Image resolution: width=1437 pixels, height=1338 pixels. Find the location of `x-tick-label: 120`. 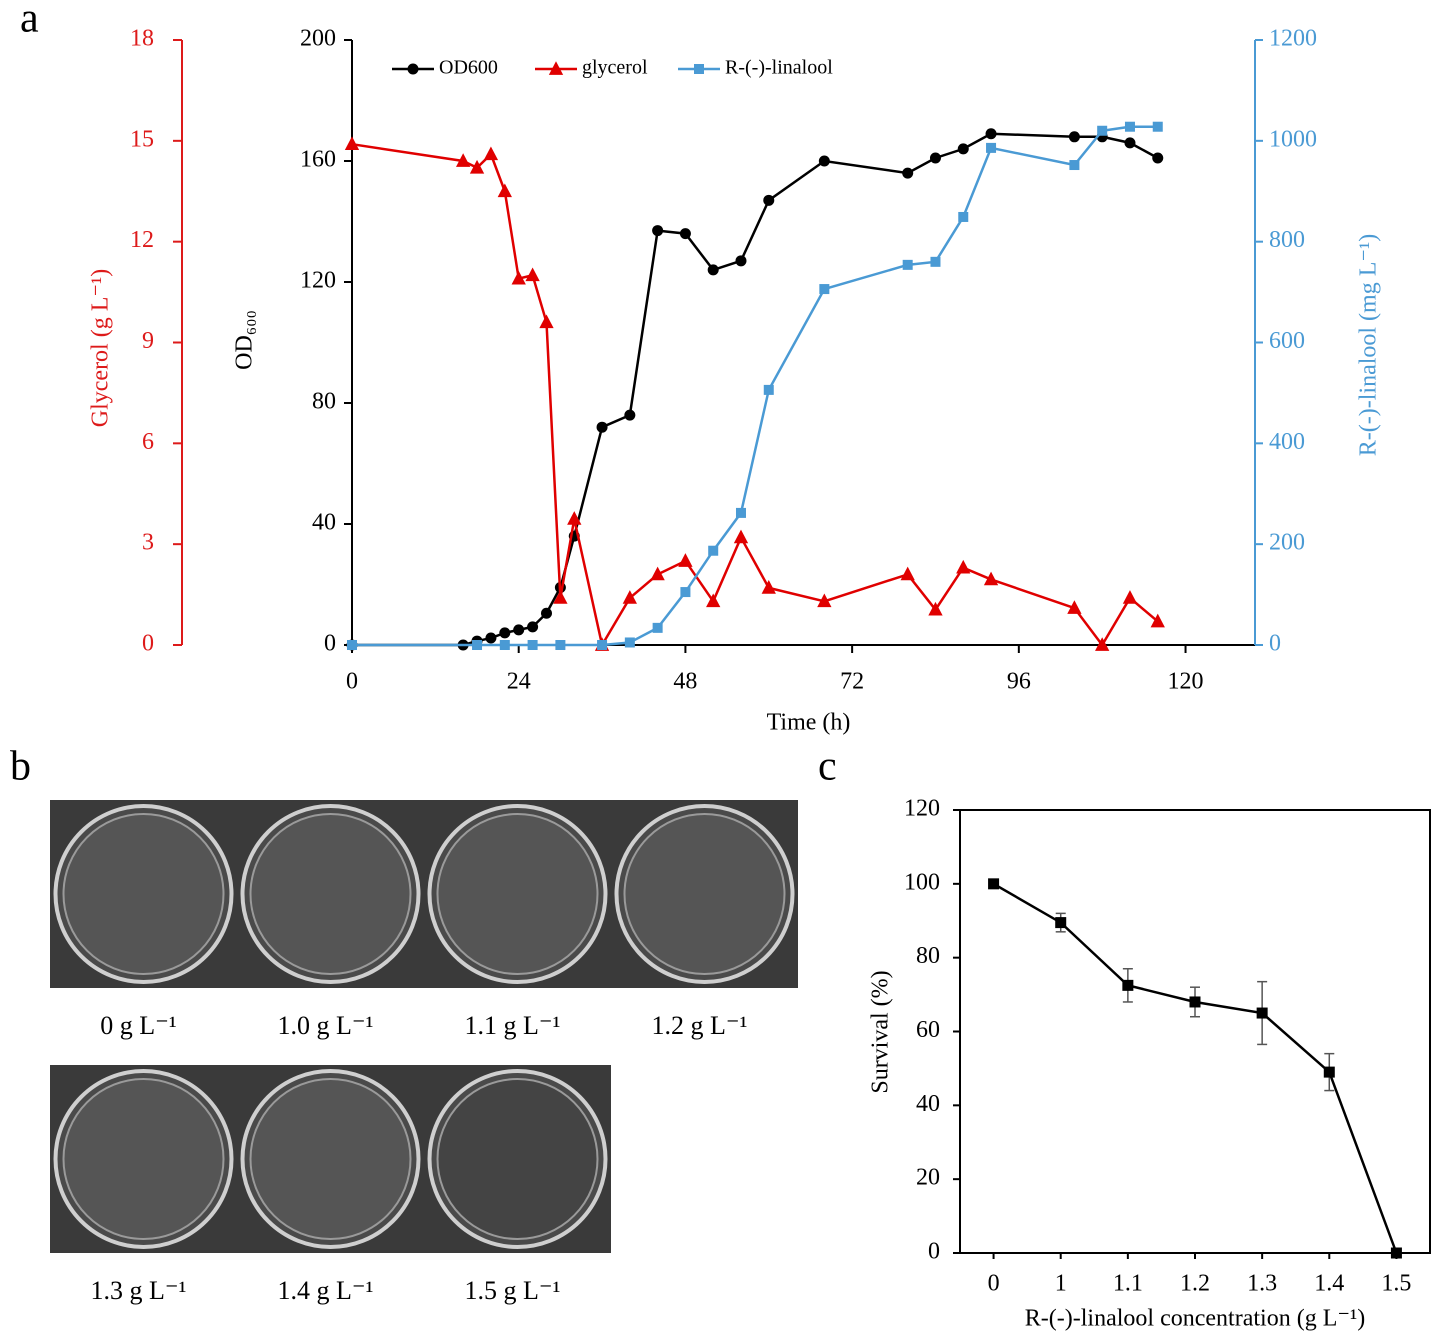

x-tick-label: 120 is located at coordinates (1186, 682).